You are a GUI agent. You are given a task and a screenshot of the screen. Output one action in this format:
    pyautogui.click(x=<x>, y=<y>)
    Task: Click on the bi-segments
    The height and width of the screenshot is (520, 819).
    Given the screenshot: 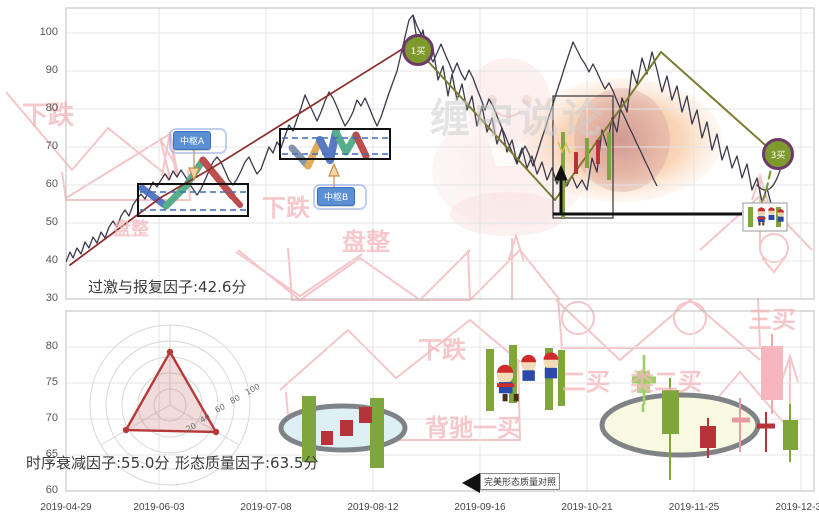 What is the action you would take?
    pyautogui.click(x=254, y=169)
    